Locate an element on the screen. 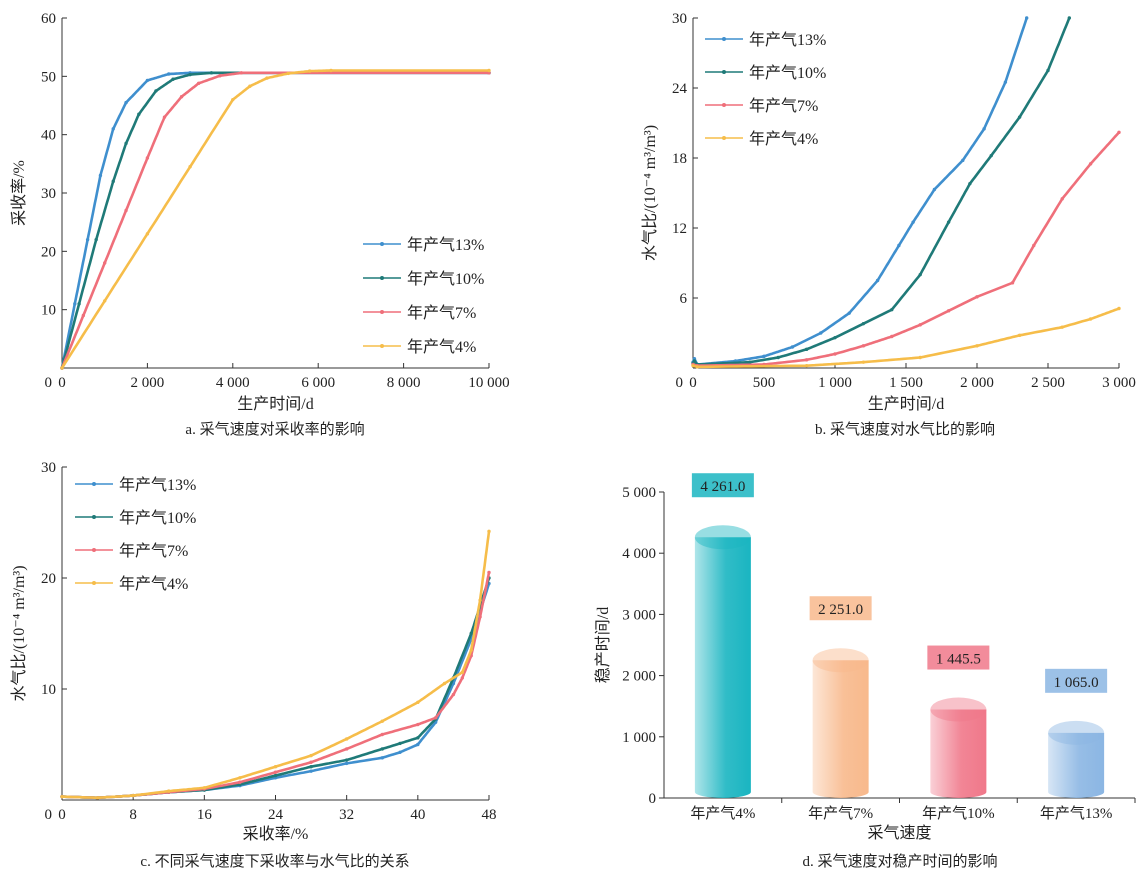  panel-d-caption: d. 采气速度对稳产时间的影响 is located at coordinates (900, 862).